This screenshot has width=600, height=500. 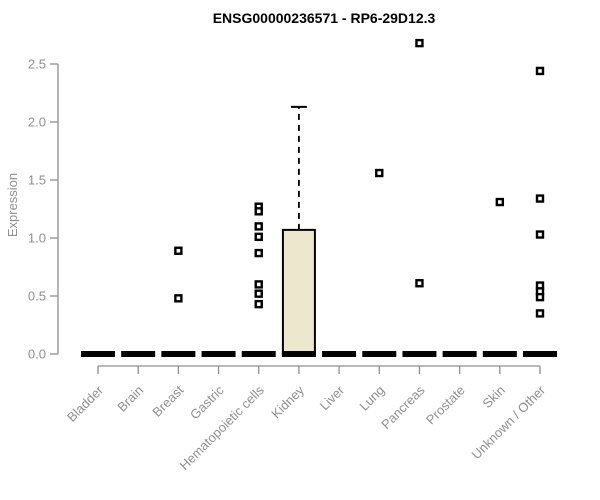 What do you see at coordinates (445, 405) in the screenshot?
I see `x-tick-label: Prostate` at bounding box center [445, 405].